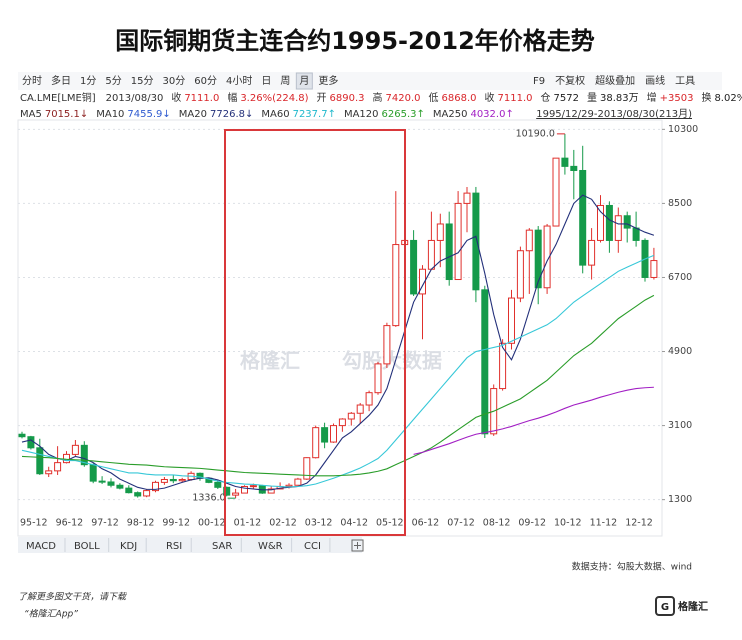  I want to click on data-source: 数据支持：勾股大数据、wind, so click(632, 567).